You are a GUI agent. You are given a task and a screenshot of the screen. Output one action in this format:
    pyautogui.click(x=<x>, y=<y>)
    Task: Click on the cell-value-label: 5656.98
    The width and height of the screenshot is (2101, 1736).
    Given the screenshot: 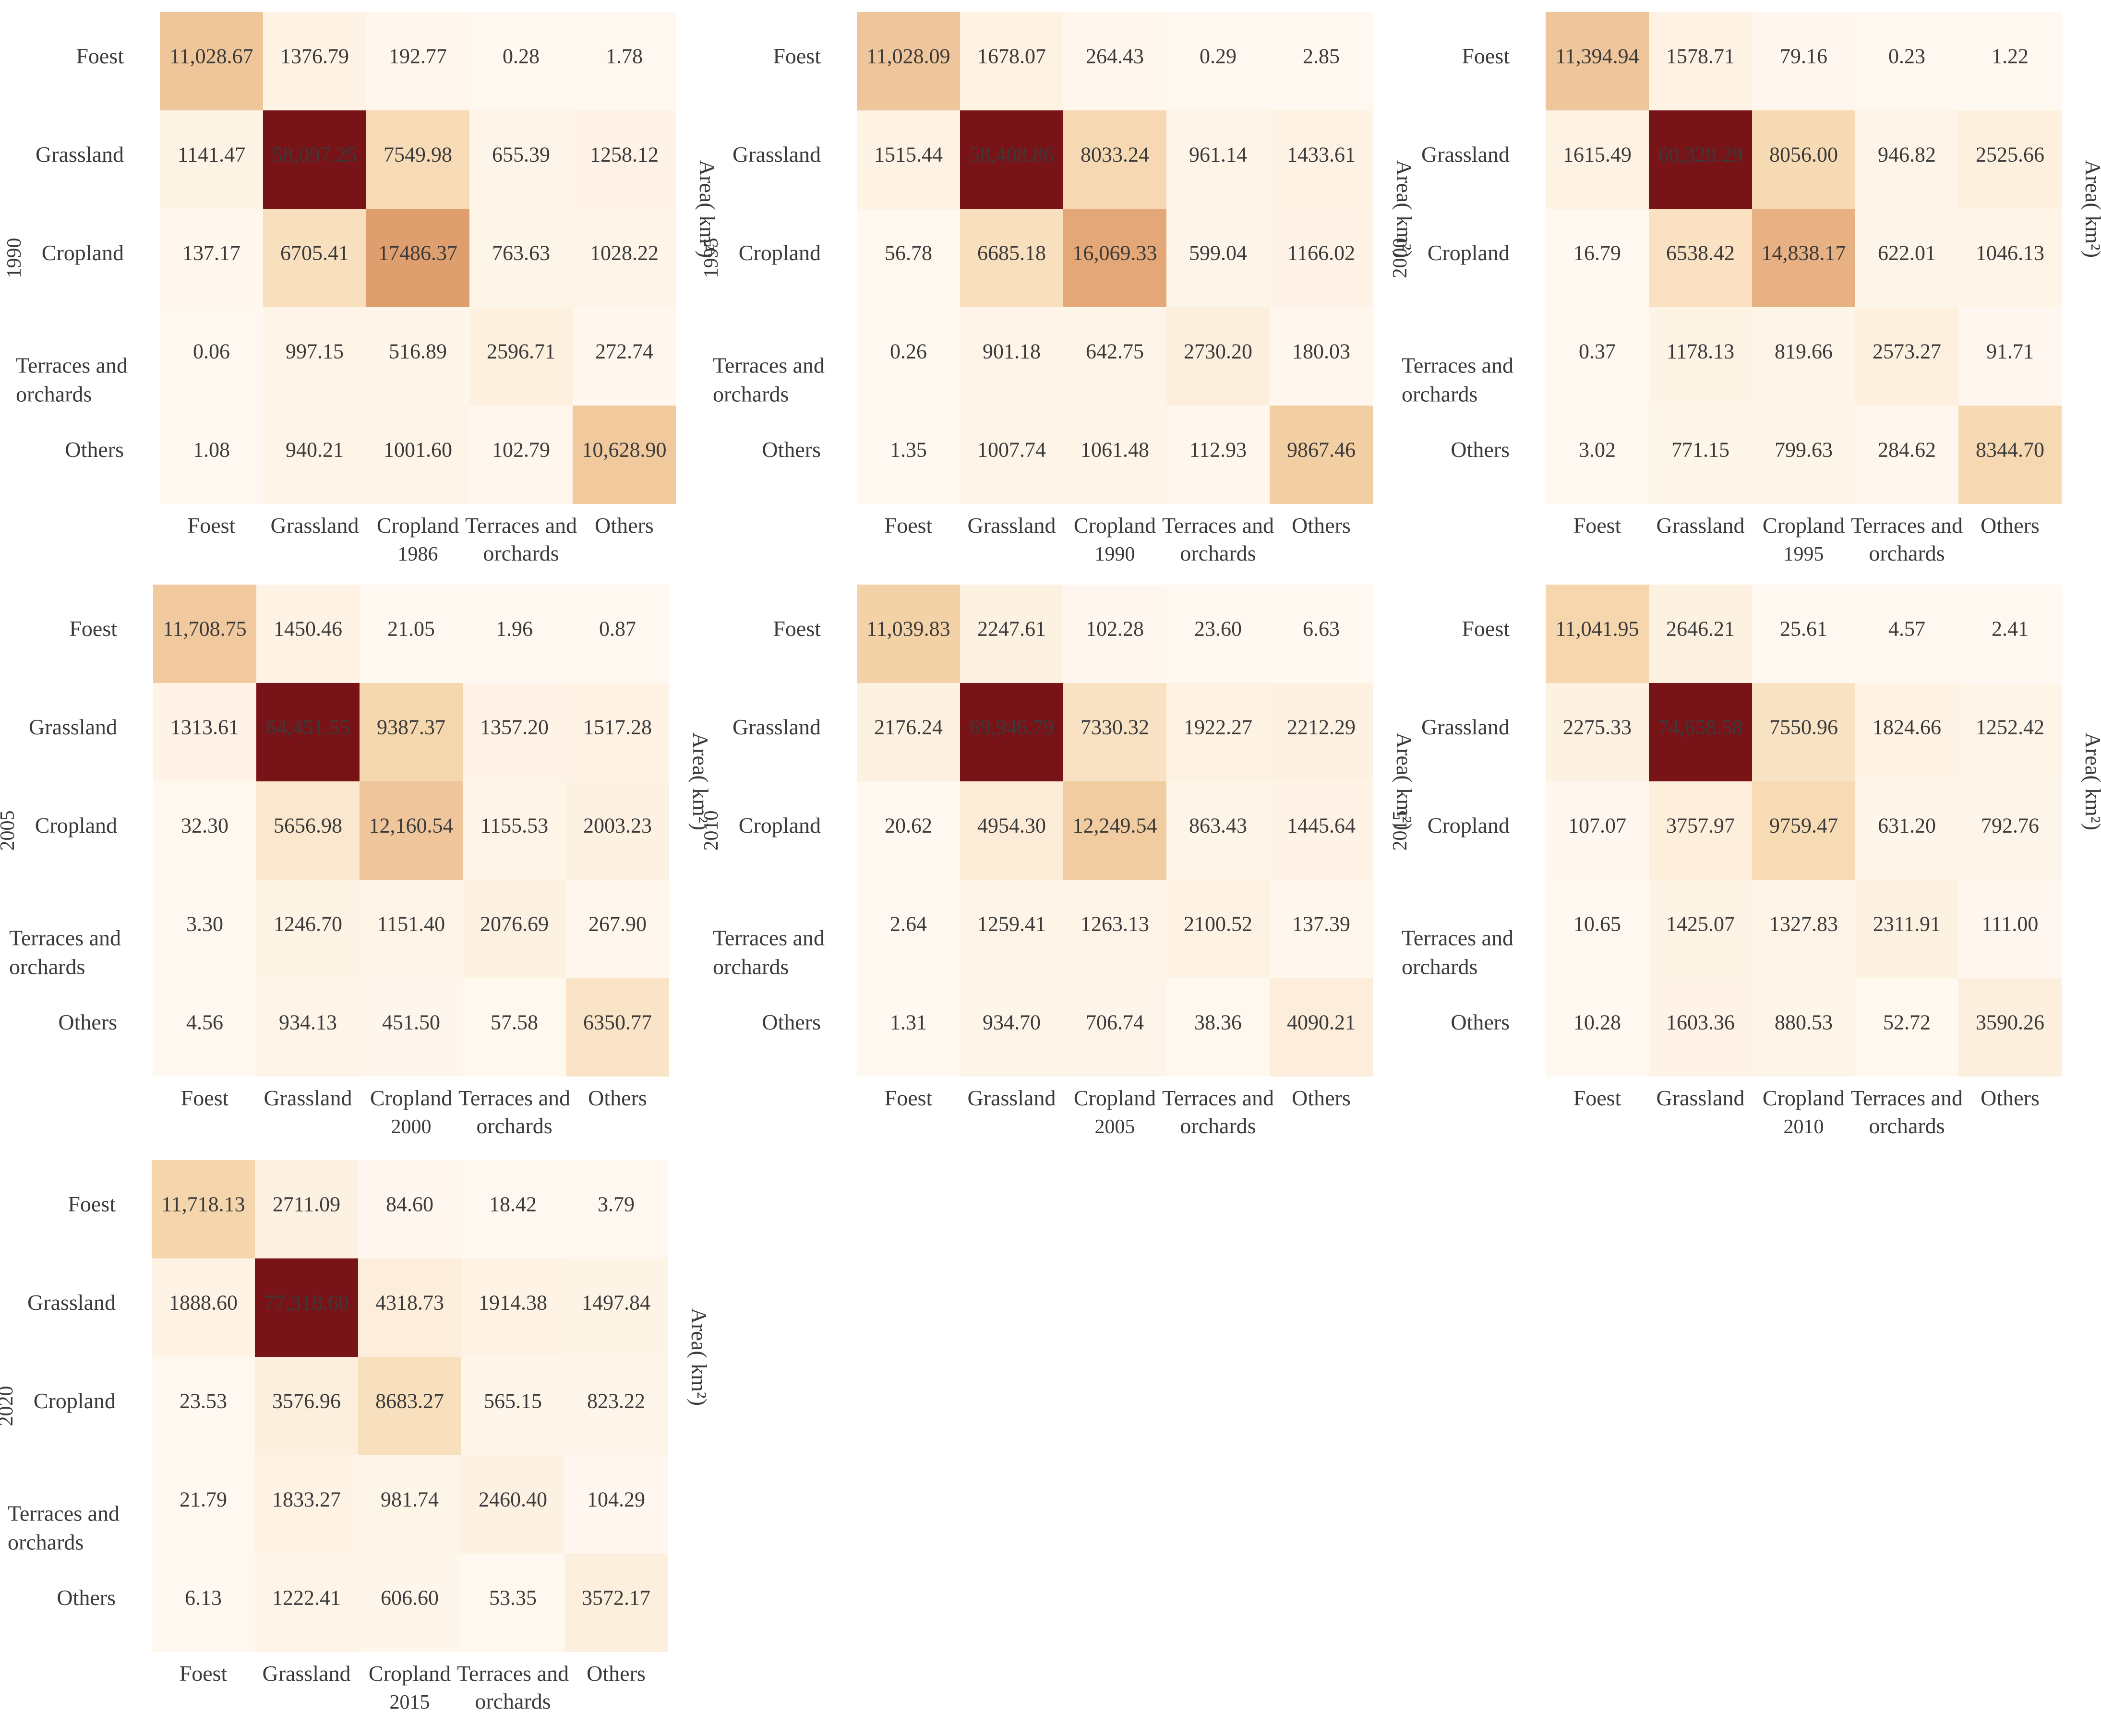 What is the action you would take?
    pyautogui.click(x=308, y=825)
    